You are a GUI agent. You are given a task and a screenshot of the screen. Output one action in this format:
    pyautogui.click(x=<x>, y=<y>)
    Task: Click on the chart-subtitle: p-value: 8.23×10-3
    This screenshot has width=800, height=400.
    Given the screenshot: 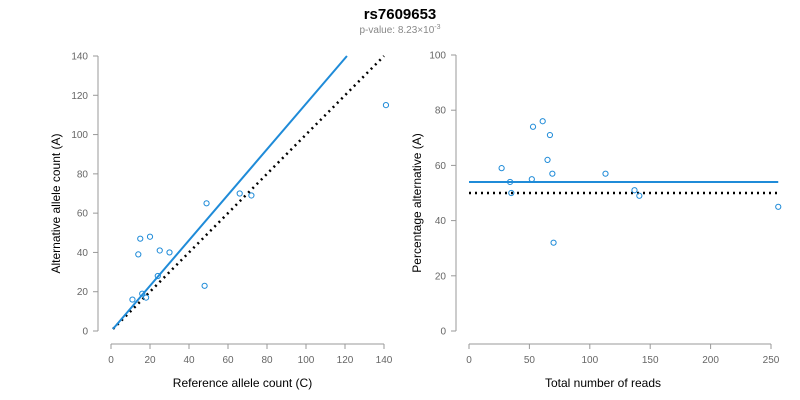 What is the action you would take?
    pyautogui.click(x=399, y=30)
    